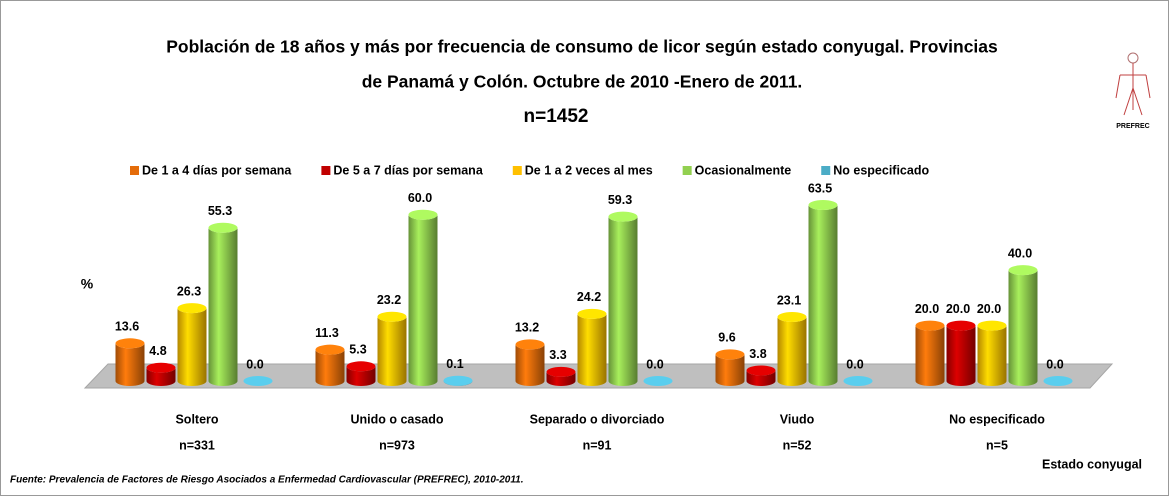 The image size is (1169, 496). Describe the element at coordinates (757, 354) in the screenshot. I see `value-label: 3.8` at that location.